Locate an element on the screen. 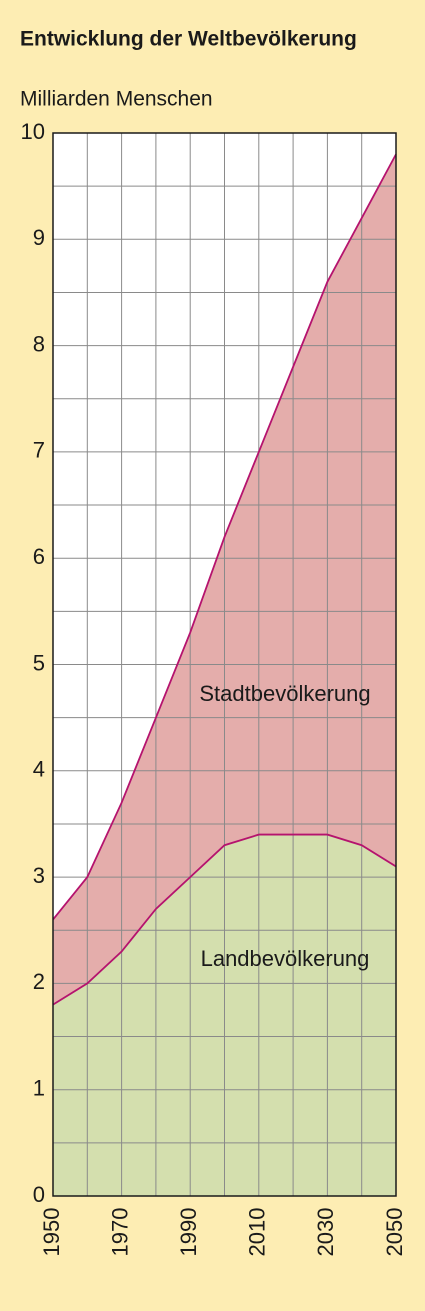 This screenshot has height=1311, width=425. x-tick-label: 1950 is located at coordinates (51, 1232).